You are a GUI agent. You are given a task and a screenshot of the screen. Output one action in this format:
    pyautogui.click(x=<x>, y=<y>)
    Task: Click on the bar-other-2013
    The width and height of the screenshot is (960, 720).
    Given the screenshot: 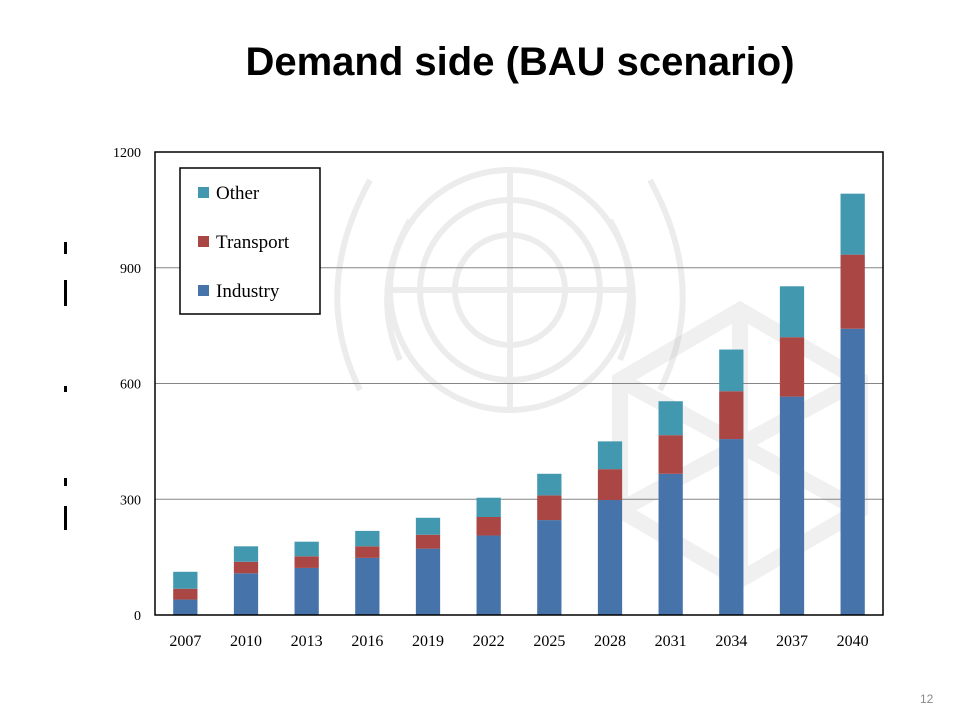 What is the action you would take?
    pyautogui.click(x=306, y=549)
    